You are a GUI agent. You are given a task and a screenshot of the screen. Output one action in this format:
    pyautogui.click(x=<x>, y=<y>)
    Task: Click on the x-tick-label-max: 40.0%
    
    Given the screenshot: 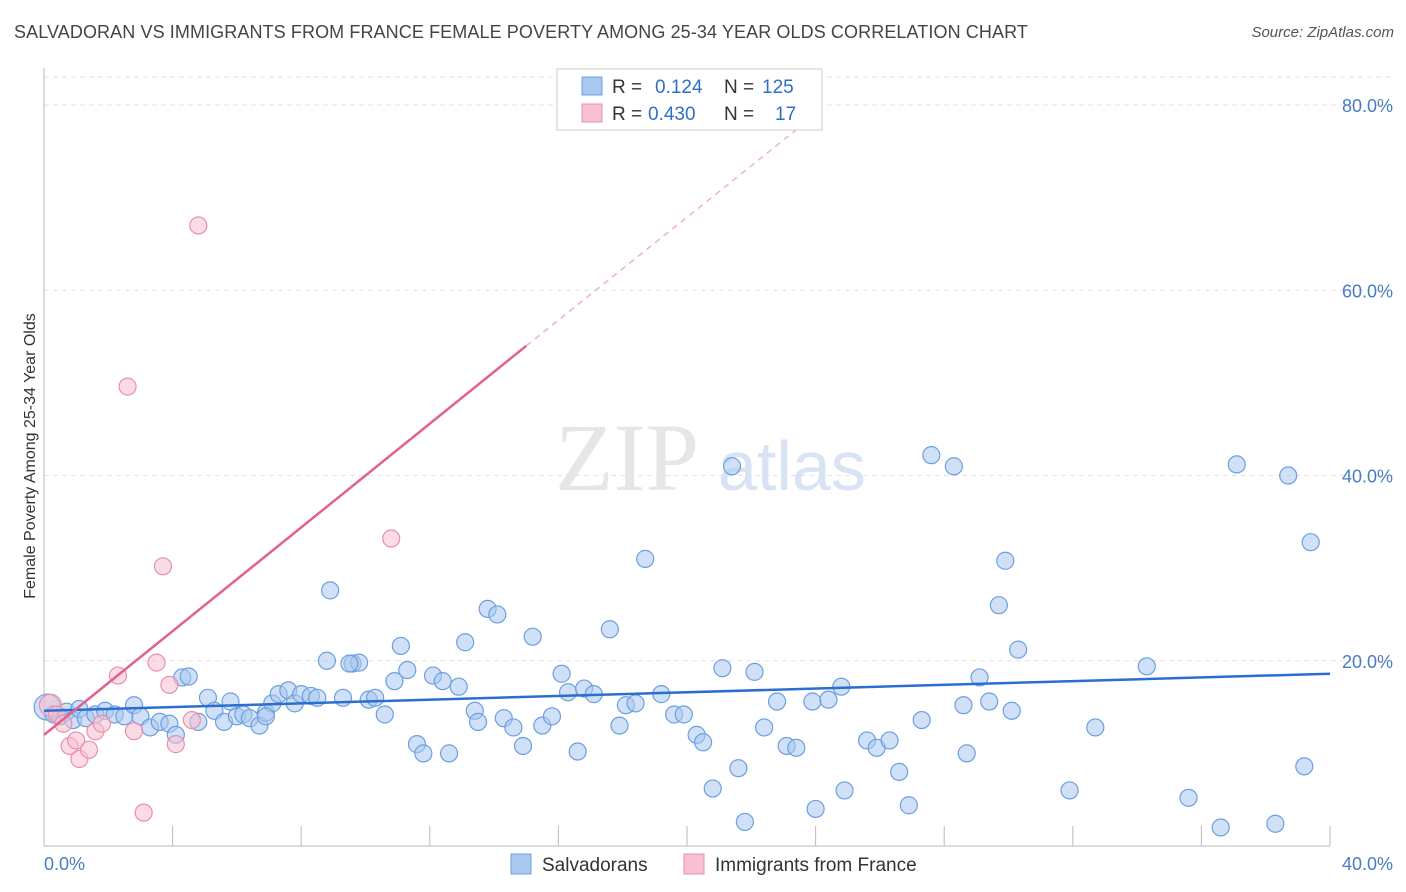 What is the action you would take?
    pyautogui.click(x=1367, y=864)
    